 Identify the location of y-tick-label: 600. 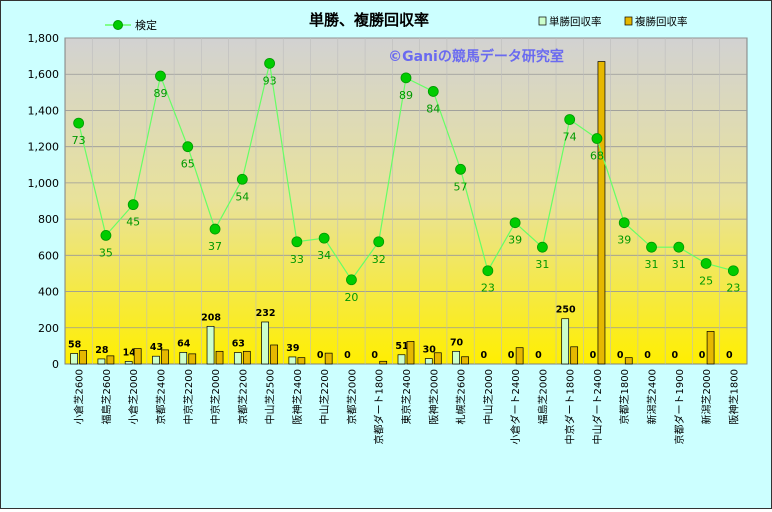
(48, 255).